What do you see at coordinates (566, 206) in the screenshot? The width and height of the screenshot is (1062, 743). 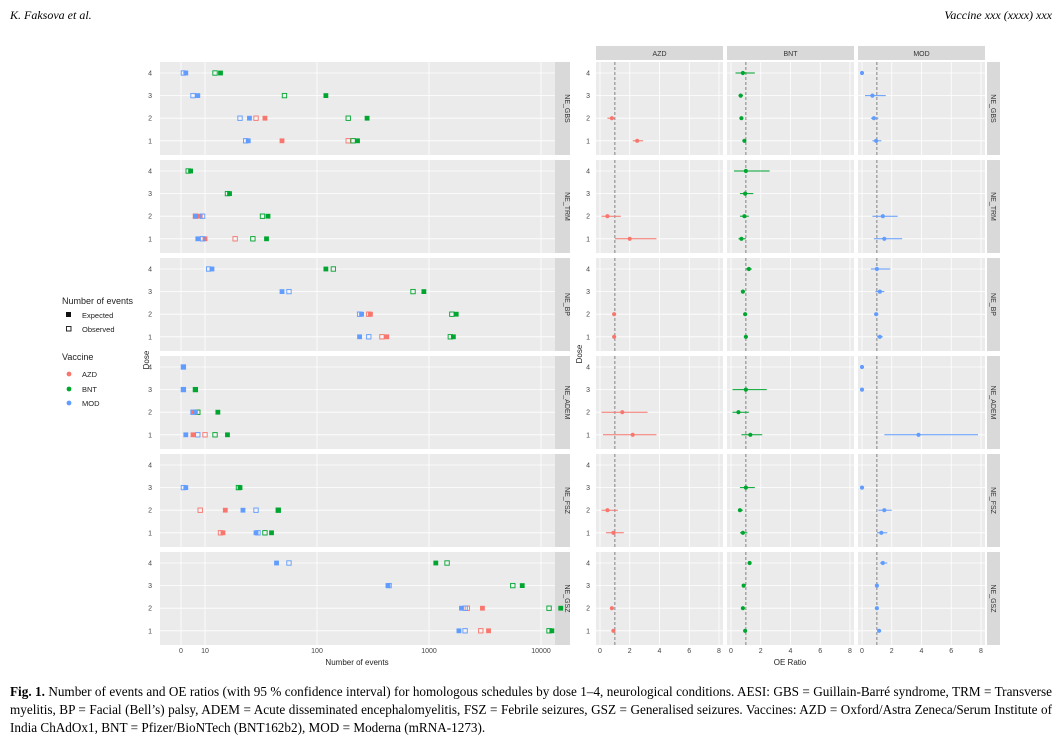 I see `events-strip-label: NE_TRM` at bounding box center [566, 206].